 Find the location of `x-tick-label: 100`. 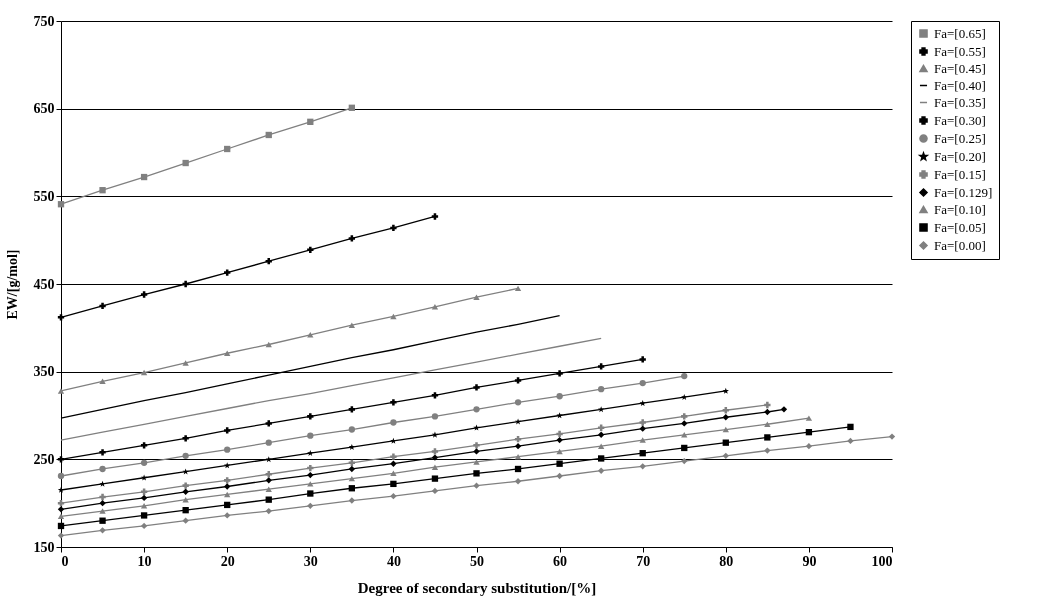

x-tick-label: 100 is located at coordinates (882, 561).